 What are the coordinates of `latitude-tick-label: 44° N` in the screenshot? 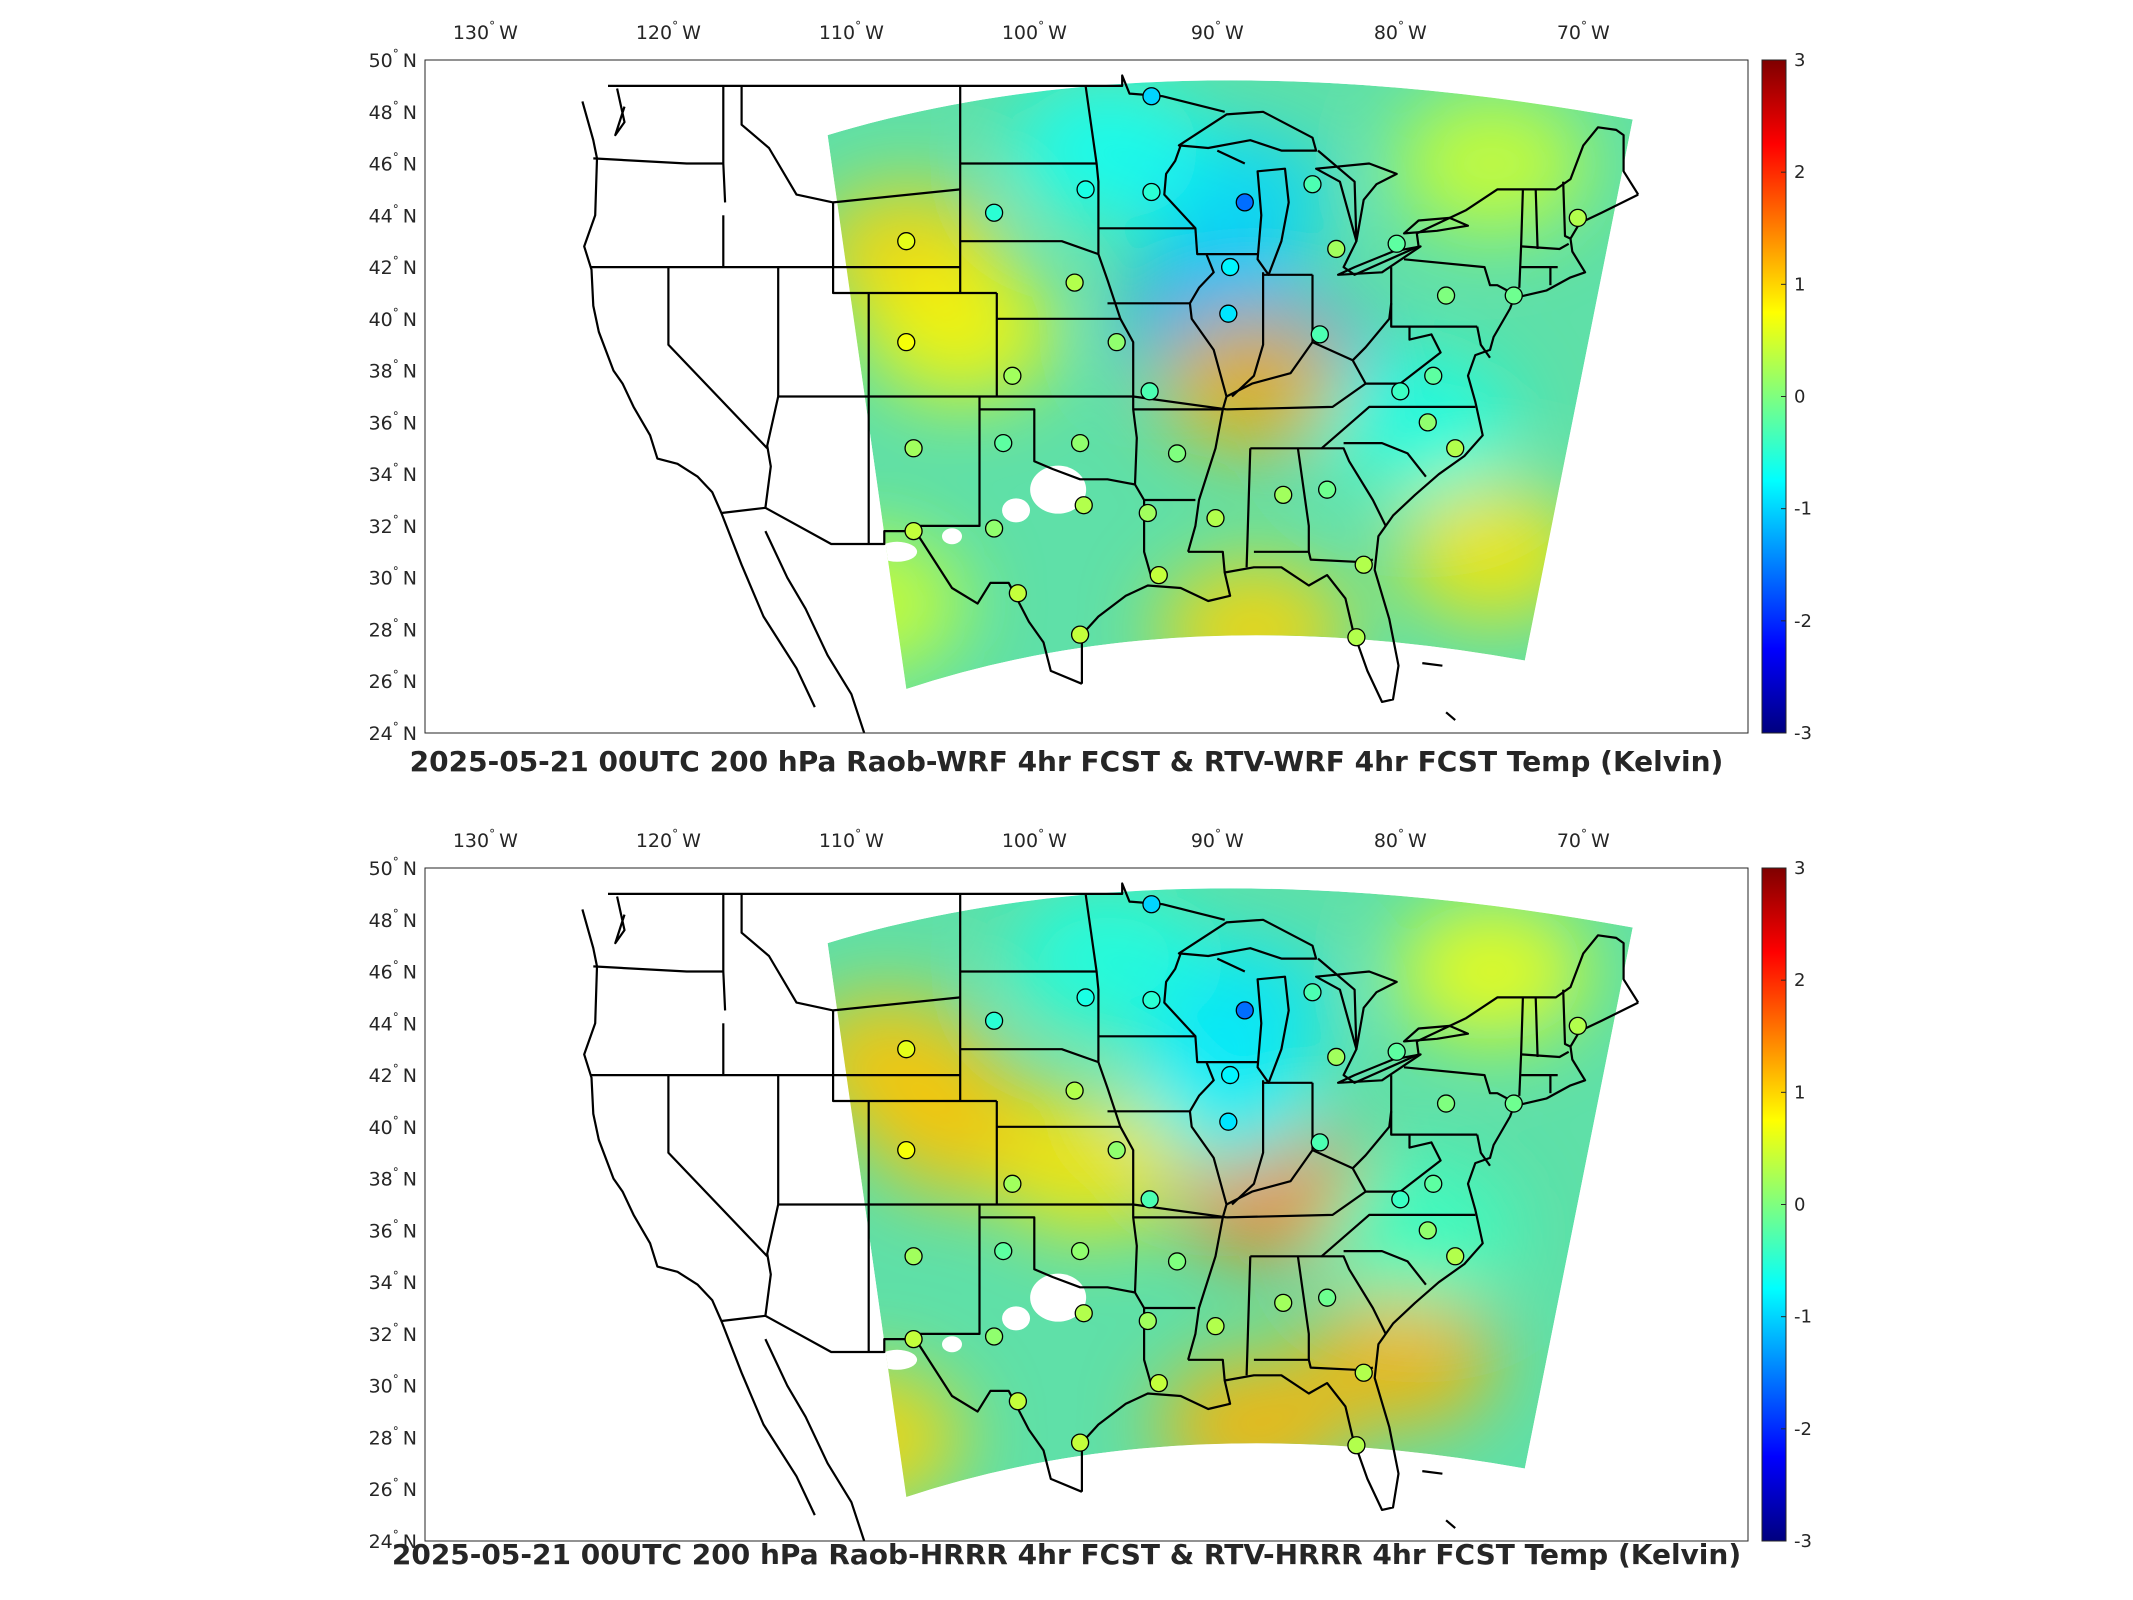 It's located at (393, 1022).